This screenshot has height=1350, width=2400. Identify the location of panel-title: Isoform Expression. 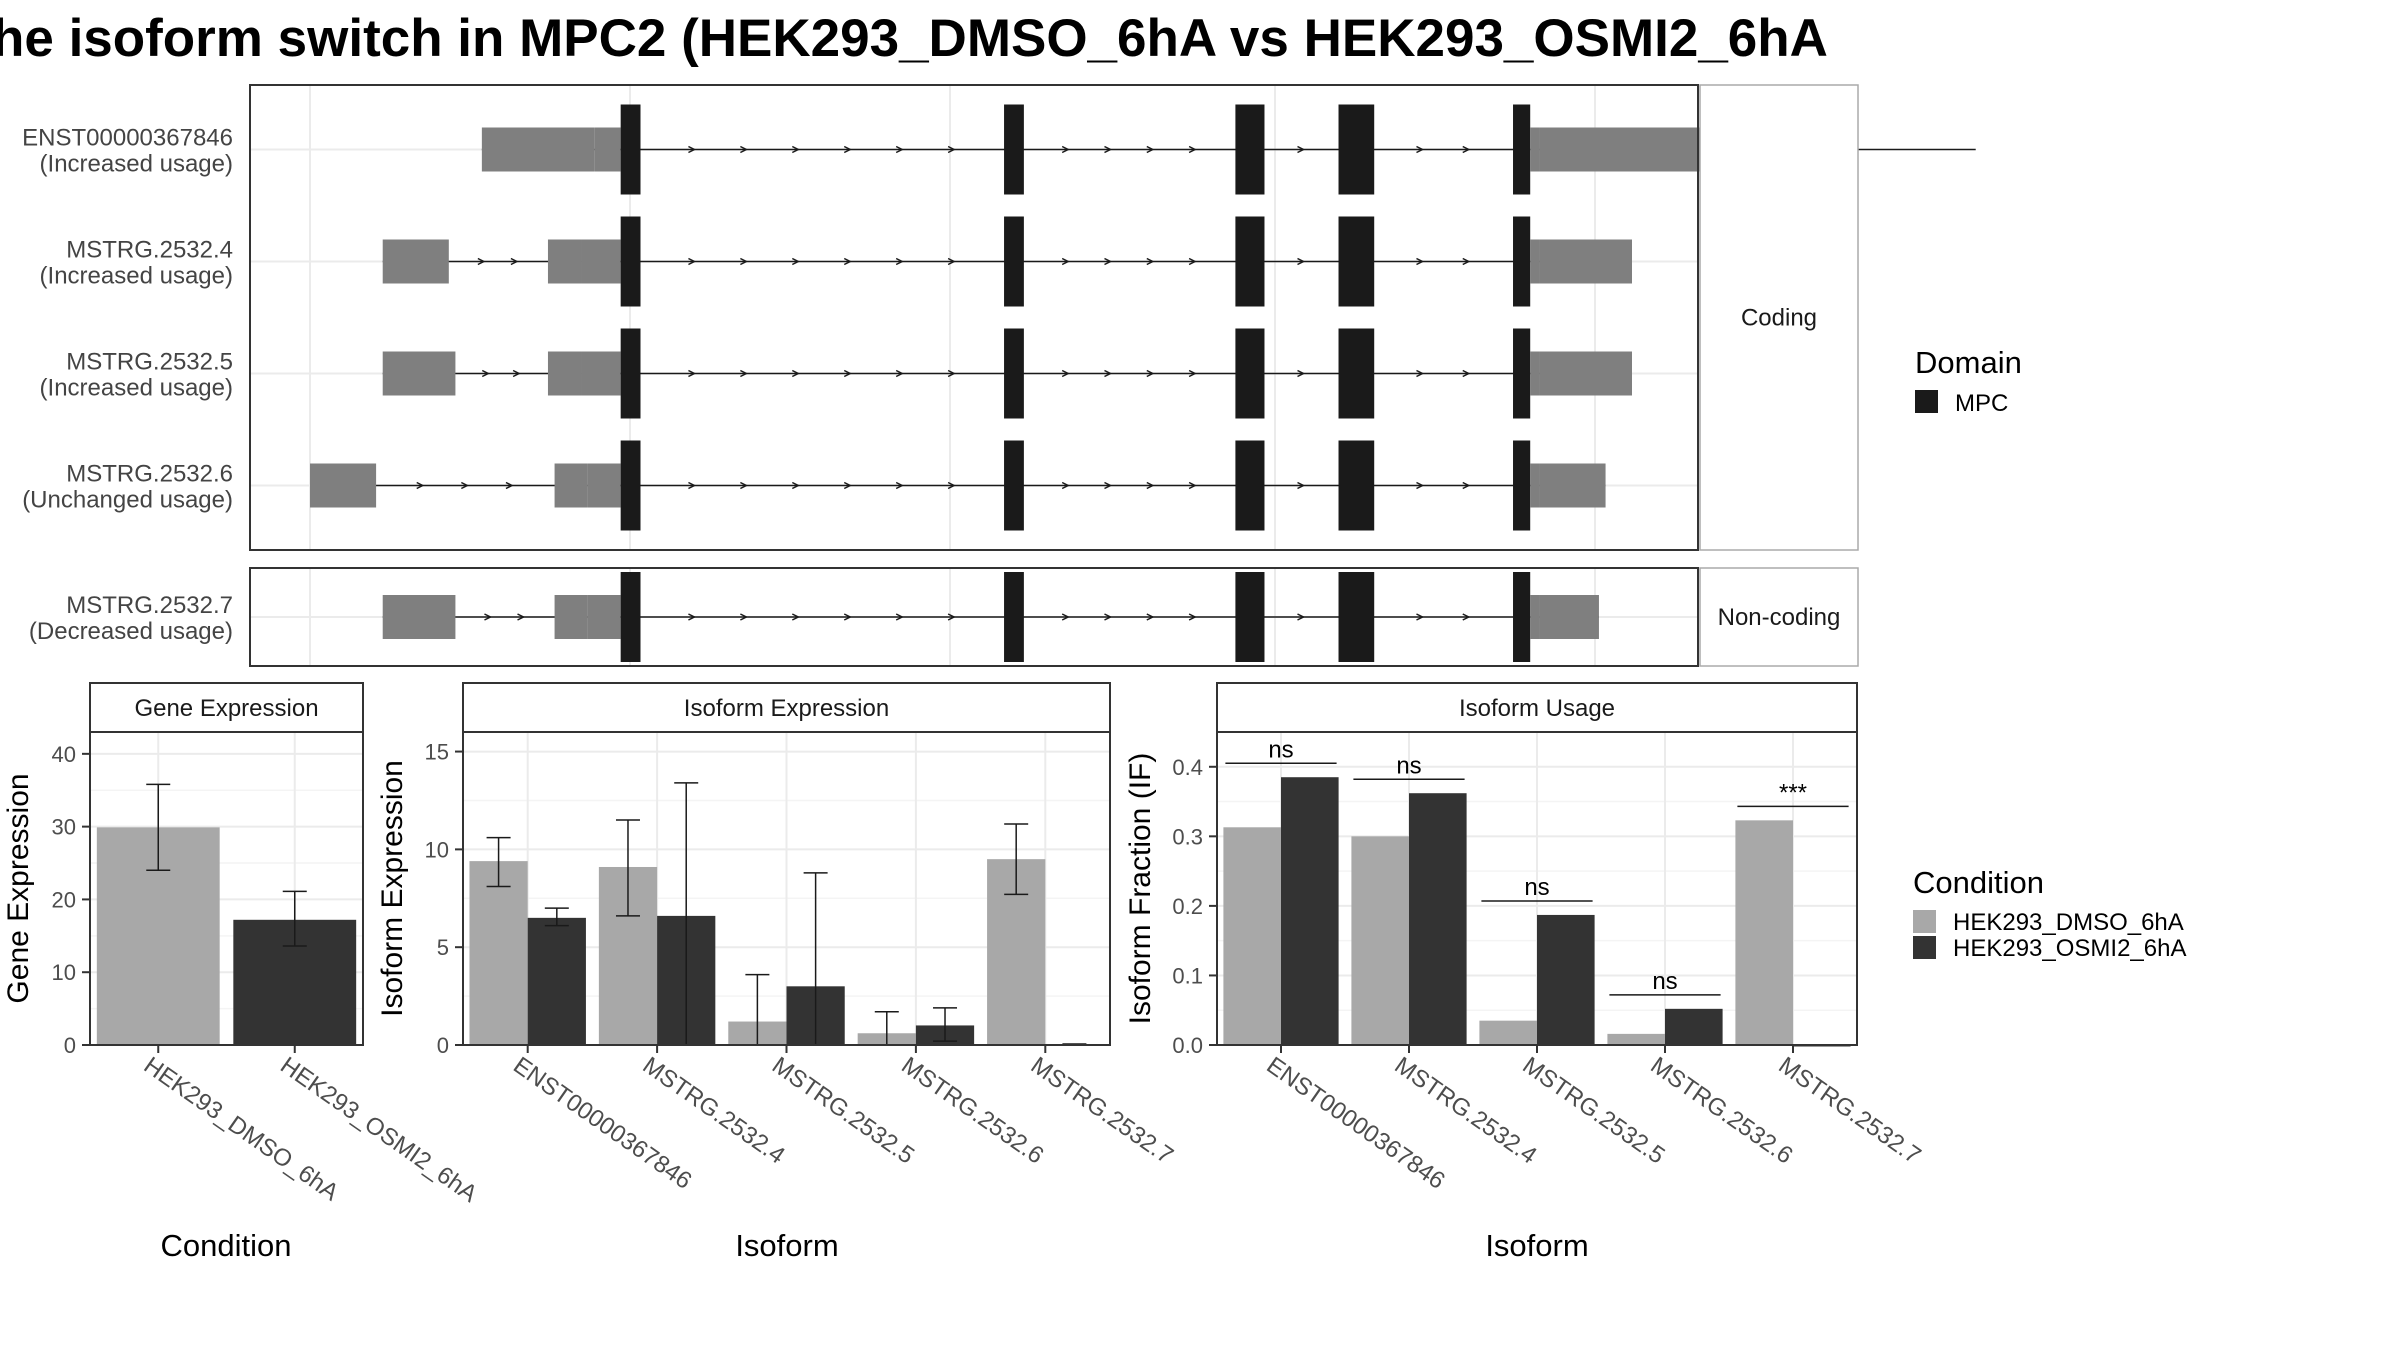
(786, 708).